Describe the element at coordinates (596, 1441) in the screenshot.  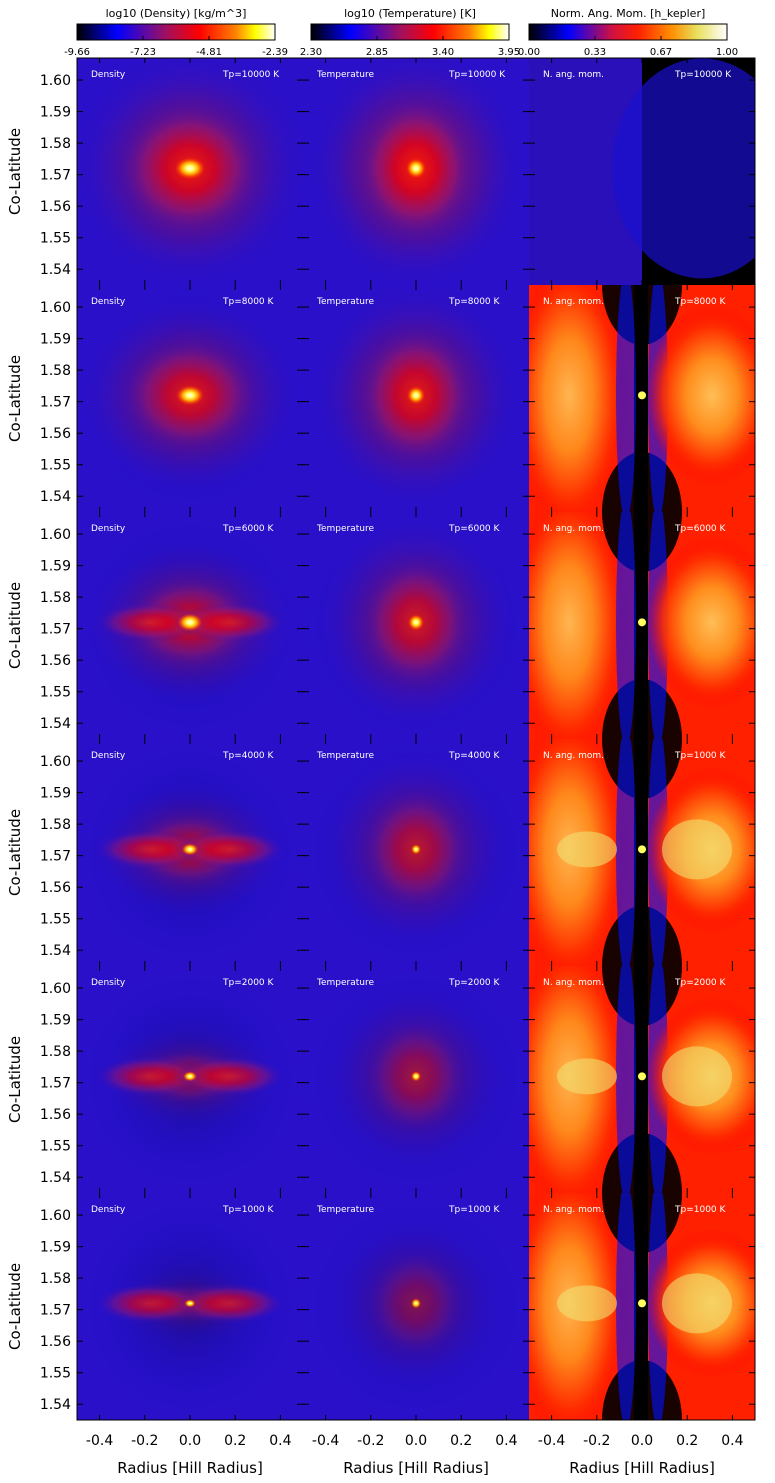
I see `x-tick-label: -0.2` at that location.